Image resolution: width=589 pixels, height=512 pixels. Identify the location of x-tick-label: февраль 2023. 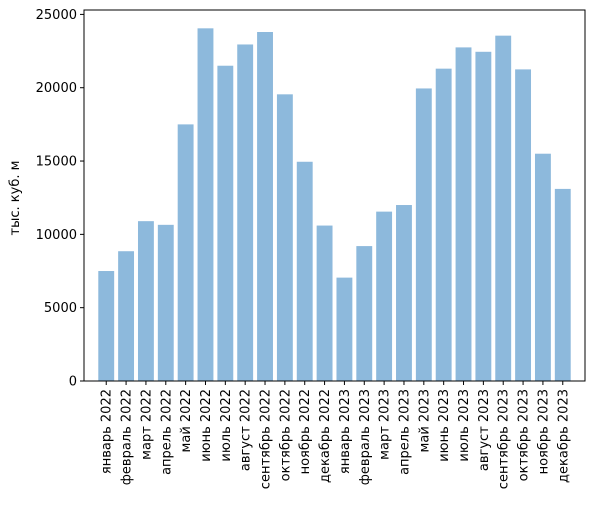
(365, 437).